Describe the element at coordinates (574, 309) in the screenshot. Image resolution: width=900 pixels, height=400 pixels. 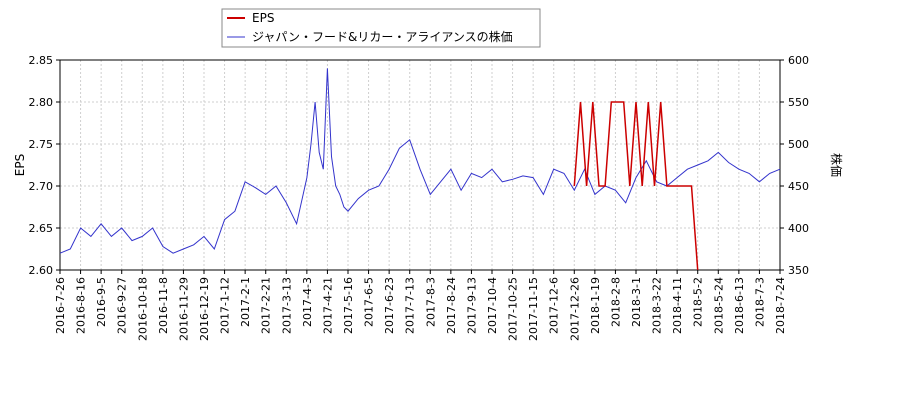
I see `x-tick-label: 2017-12-26` at that location.